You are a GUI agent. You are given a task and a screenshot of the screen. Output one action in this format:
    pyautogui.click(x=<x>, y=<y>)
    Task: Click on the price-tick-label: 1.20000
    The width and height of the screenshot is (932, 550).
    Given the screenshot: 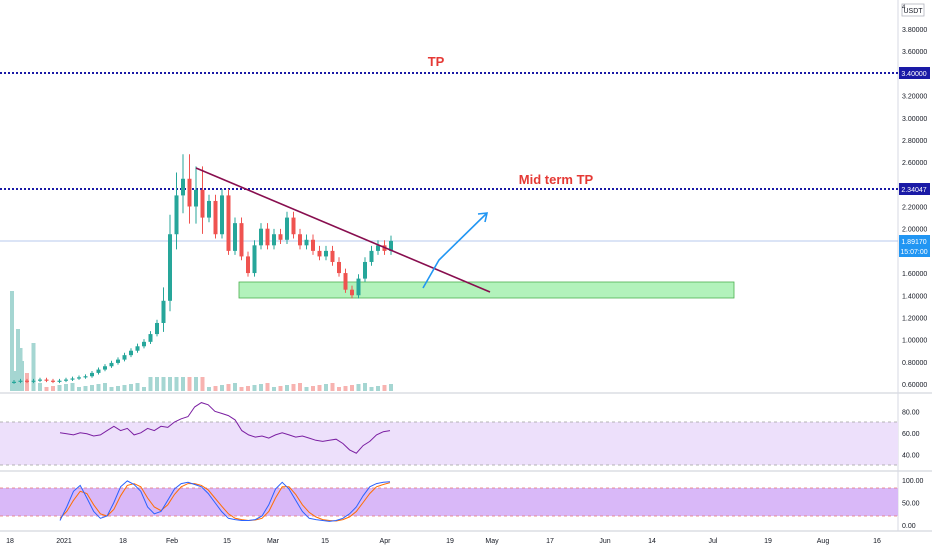 What is the action you would take?
    pyautogui.click(x=914, y=318)
    